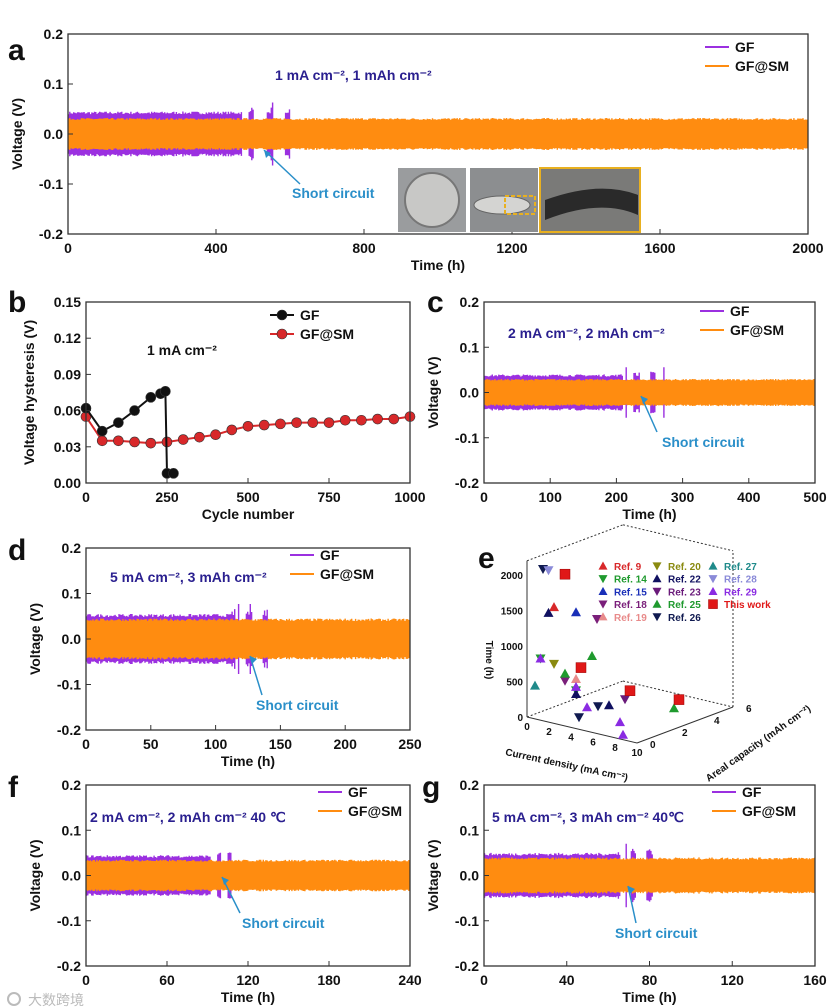 Image resolution: width=840 pixels, height=1008 pixels. Describe the element at coordinates (432, 200) in the screenshot. I see `coin-cell-icon` at that location.